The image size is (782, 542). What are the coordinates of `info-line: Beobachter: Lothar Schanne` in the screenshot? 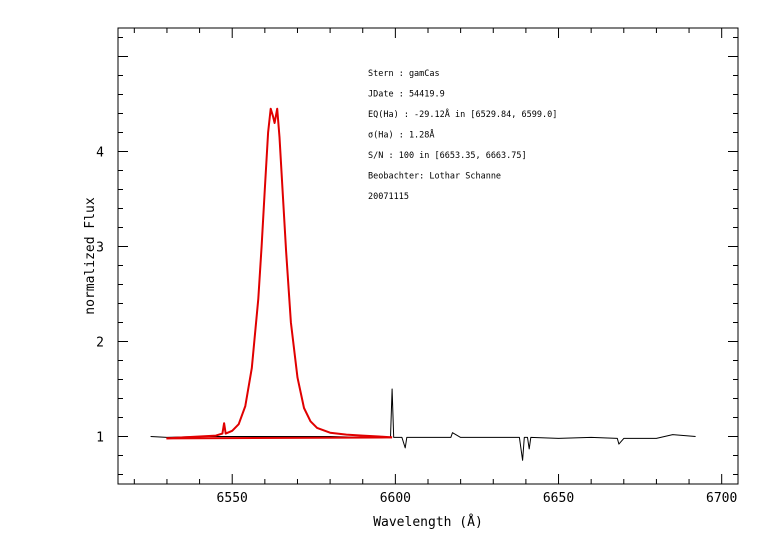 It's located at (434, 177).